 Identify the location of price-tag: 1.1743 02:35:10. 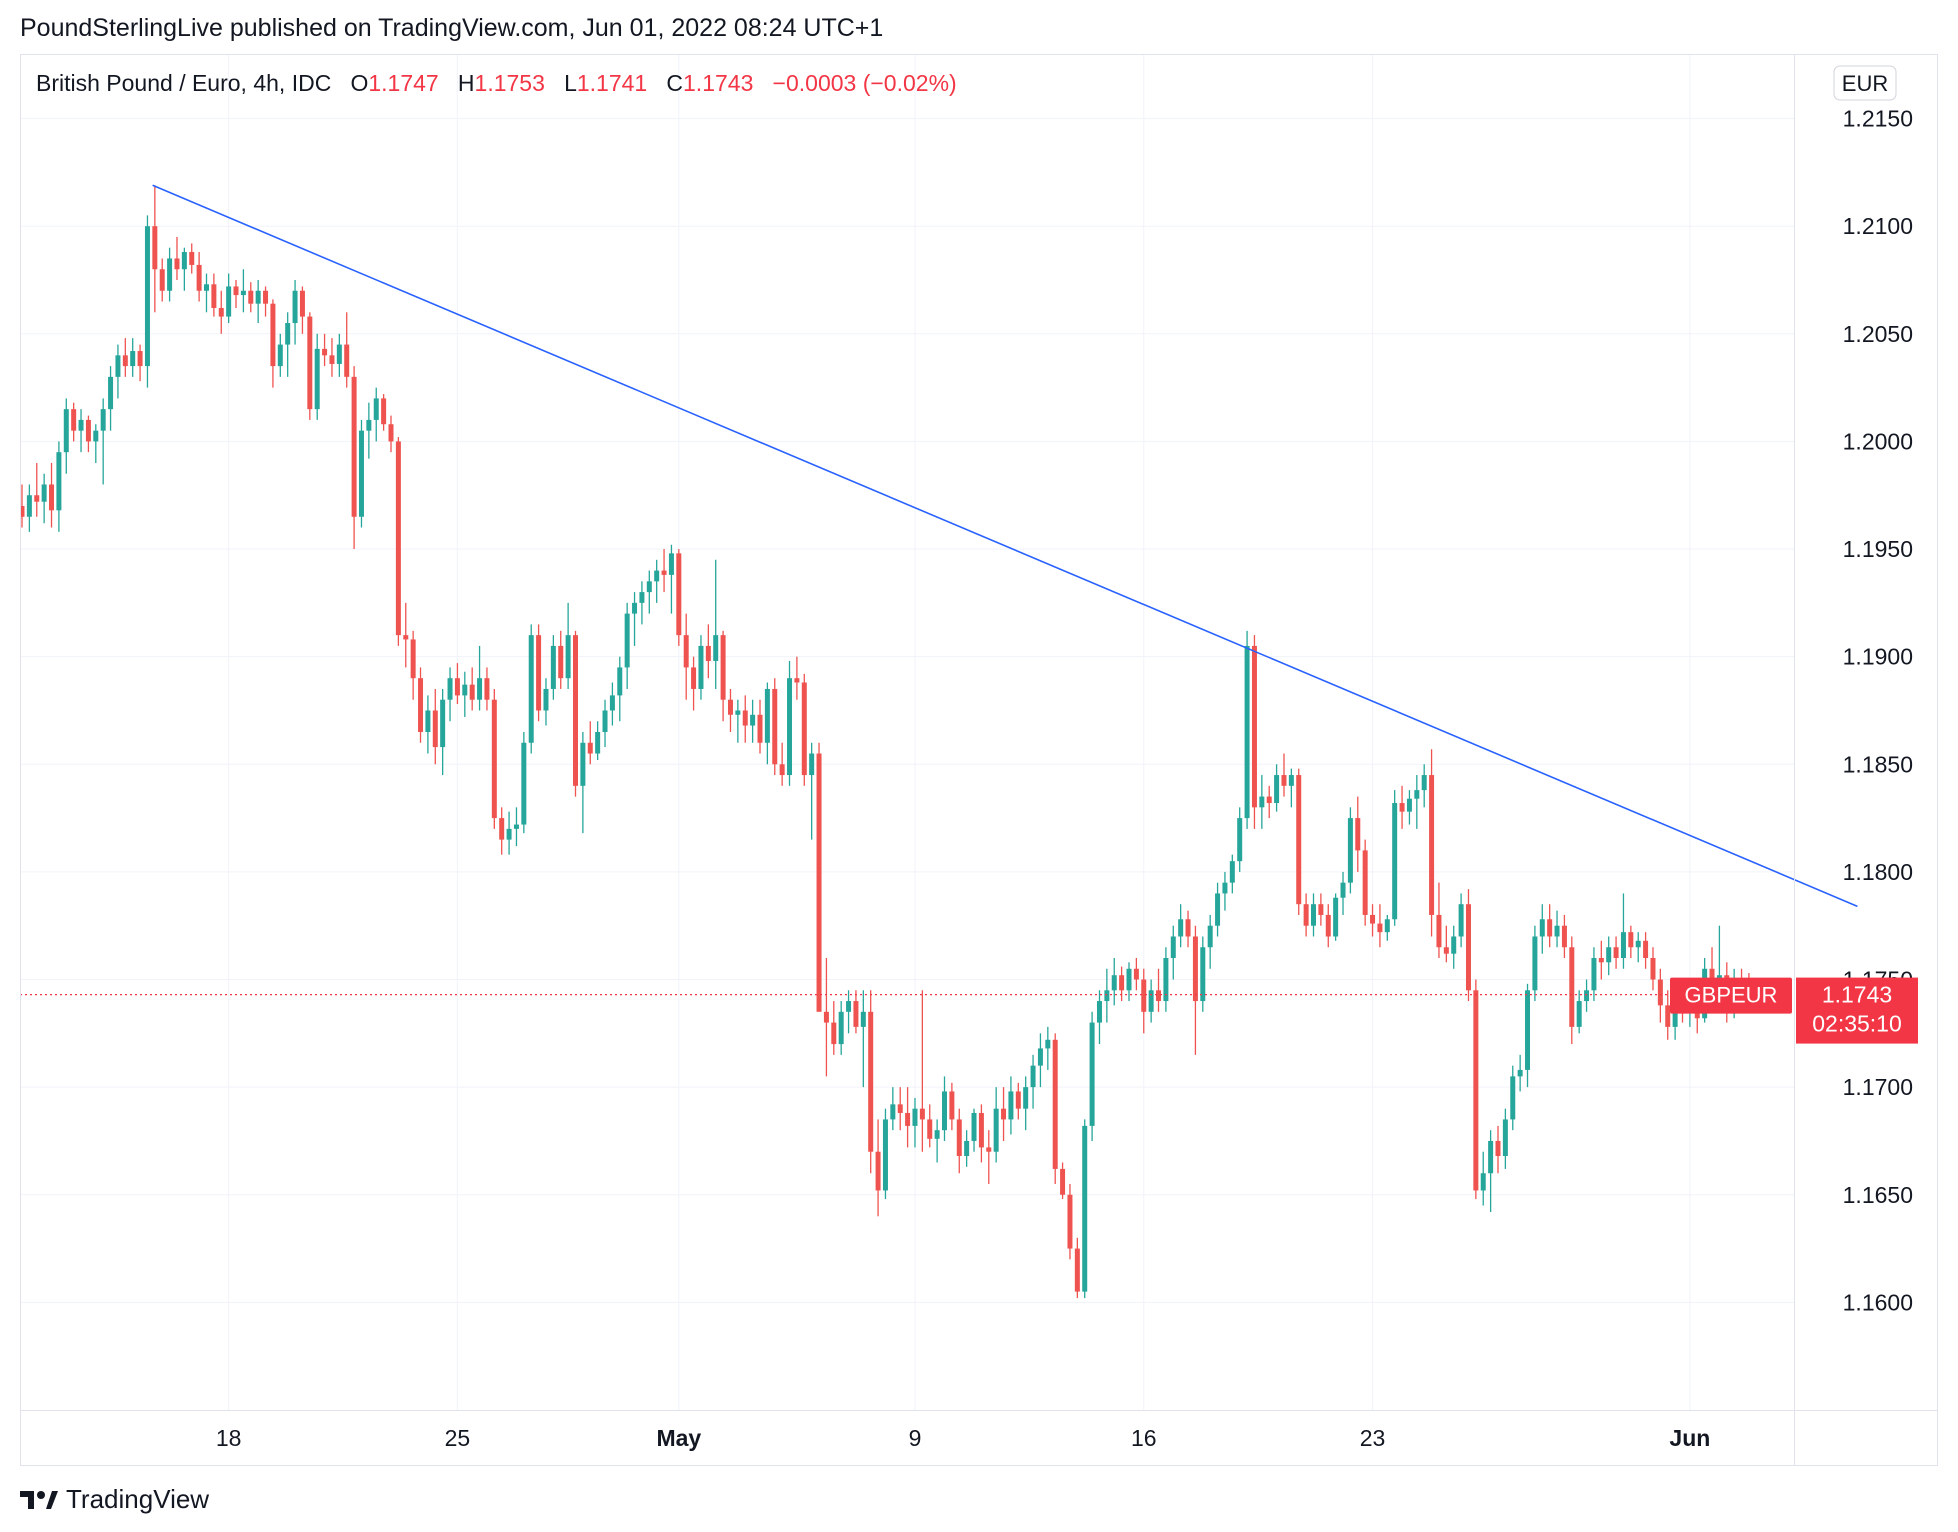
(1857, 1010).